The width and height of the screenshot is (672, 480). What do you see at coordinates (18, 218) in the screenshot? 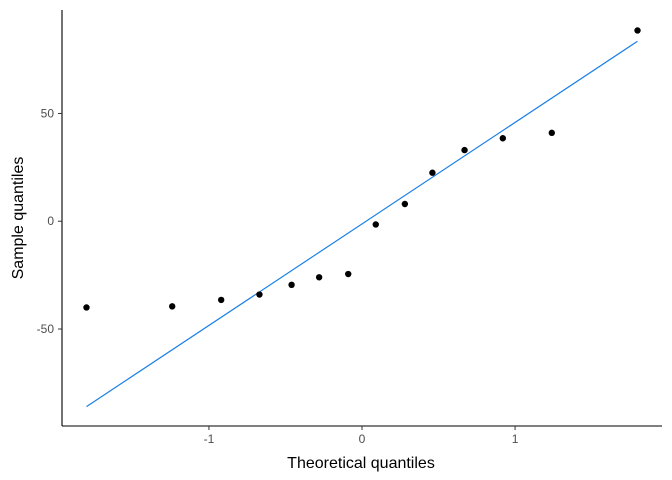
I see `y-axis-title: Sample quantiles` at bounding box center [18, 218].